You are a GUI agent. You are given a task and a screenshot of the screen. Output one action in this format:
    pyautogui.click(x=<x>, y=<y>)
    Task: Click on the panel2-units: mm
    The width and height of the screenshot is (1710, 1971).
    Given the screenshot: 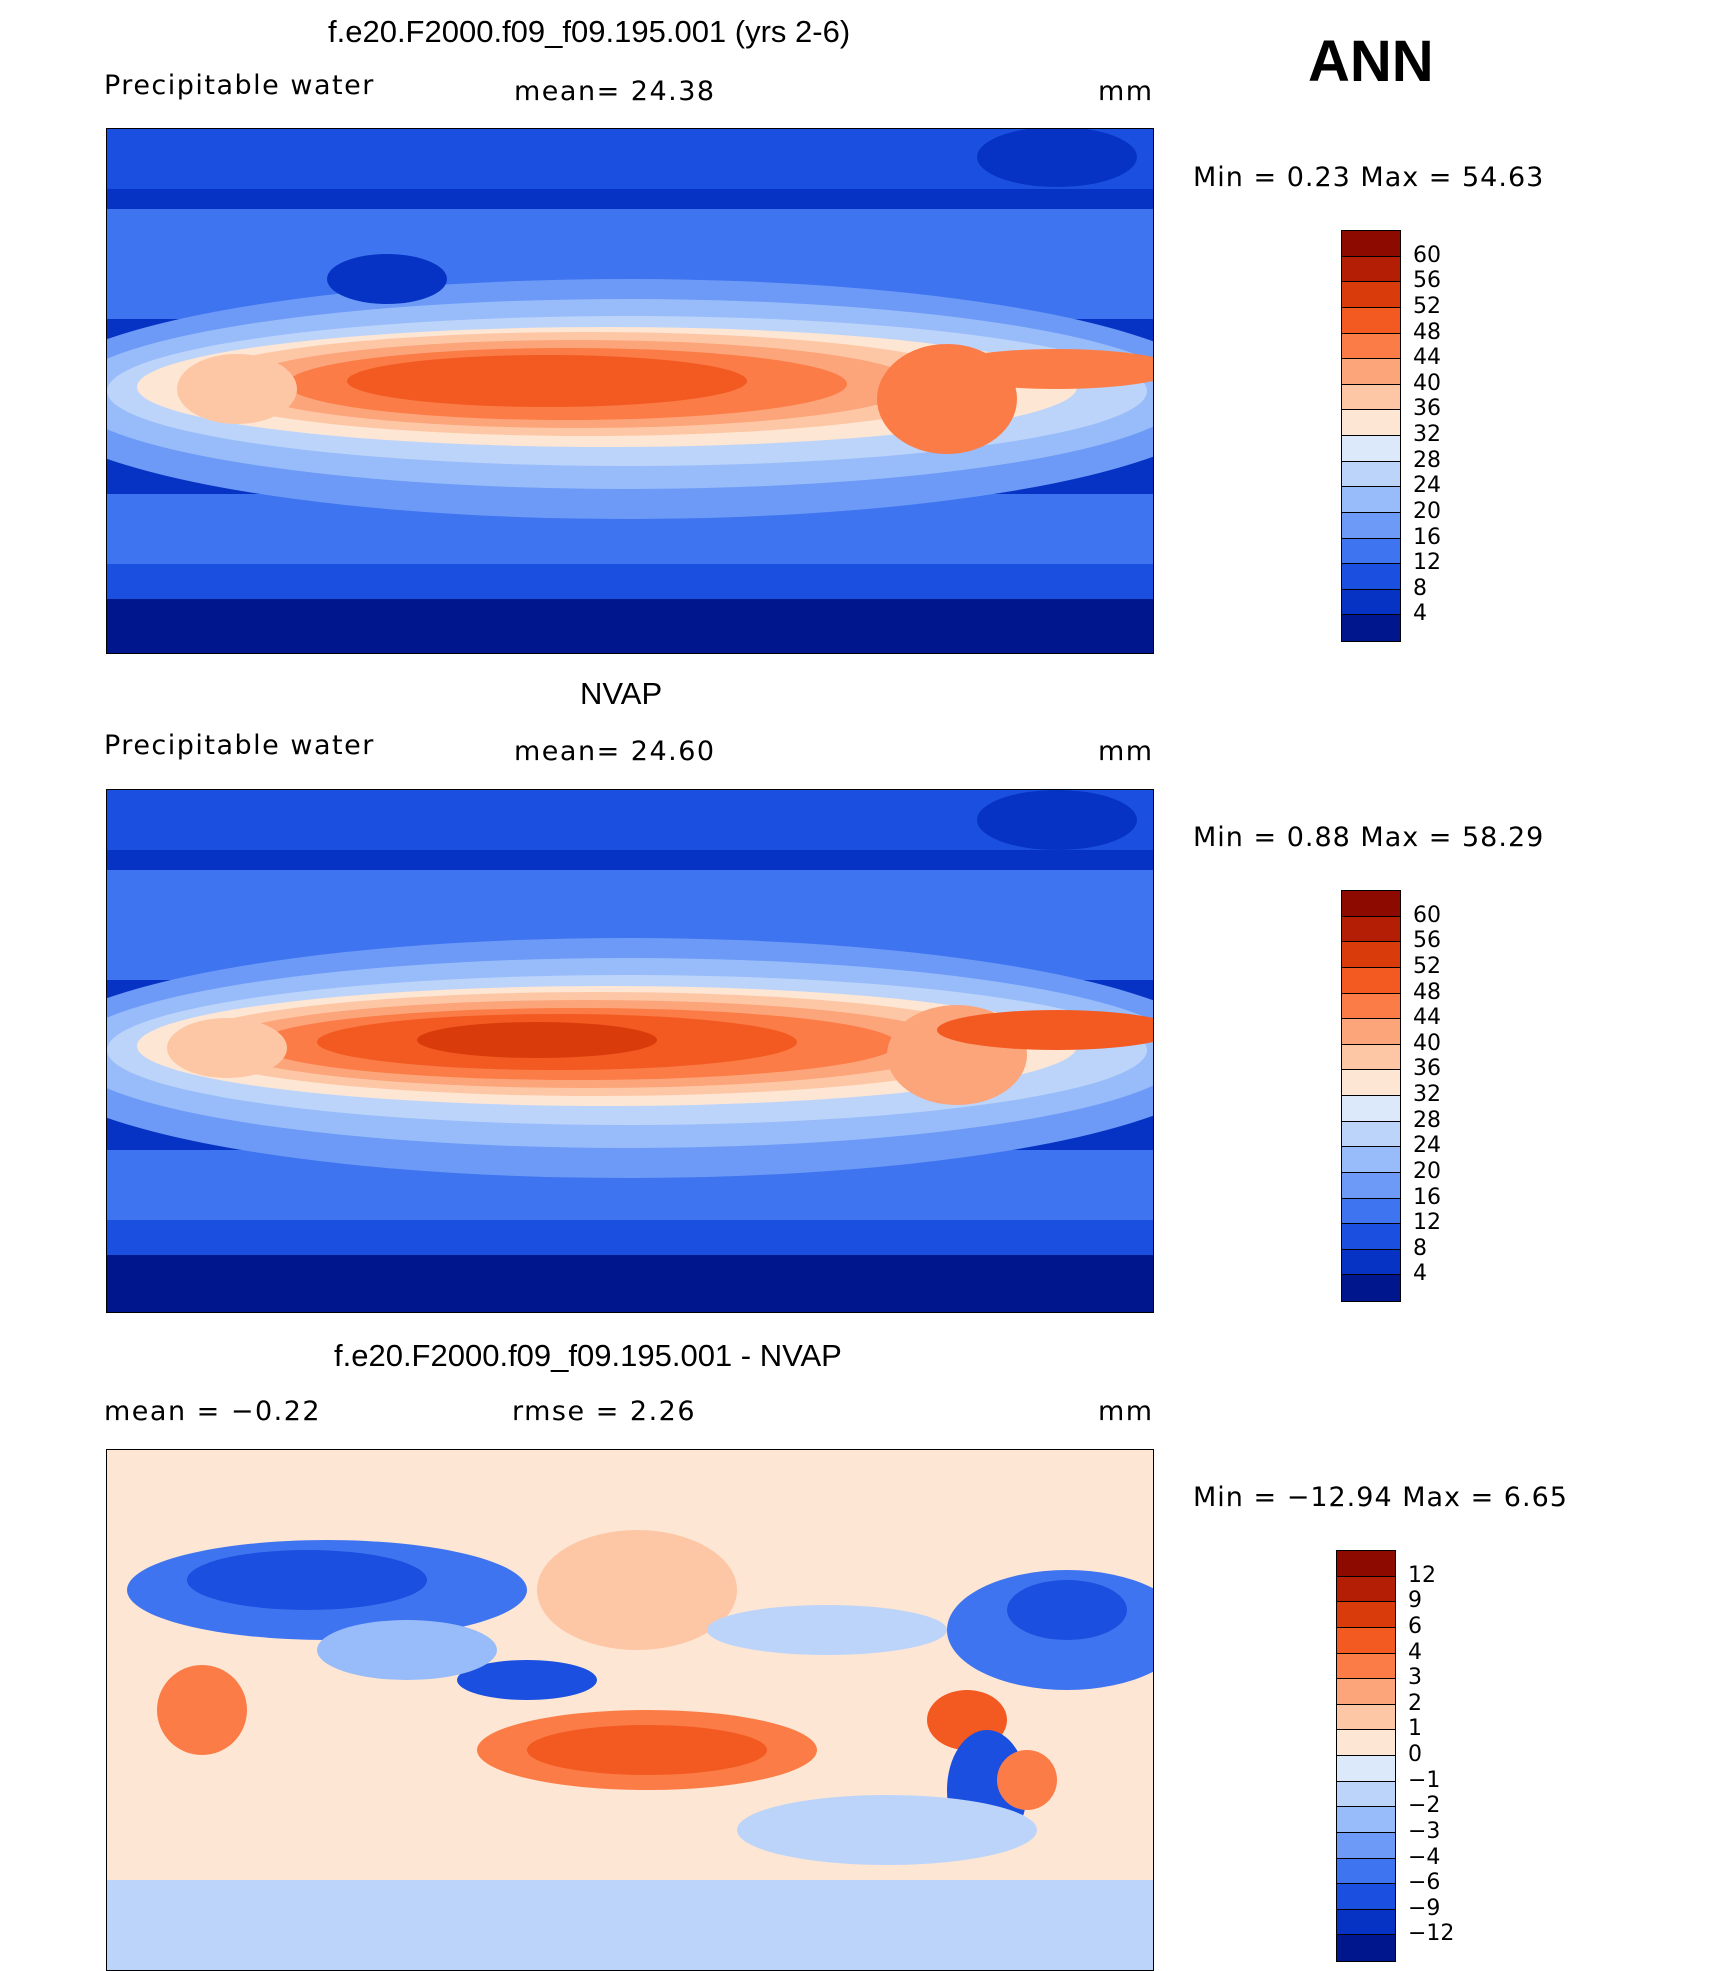 What is the action you would take?
    pyautogui.click(x=1126, y=751)
    